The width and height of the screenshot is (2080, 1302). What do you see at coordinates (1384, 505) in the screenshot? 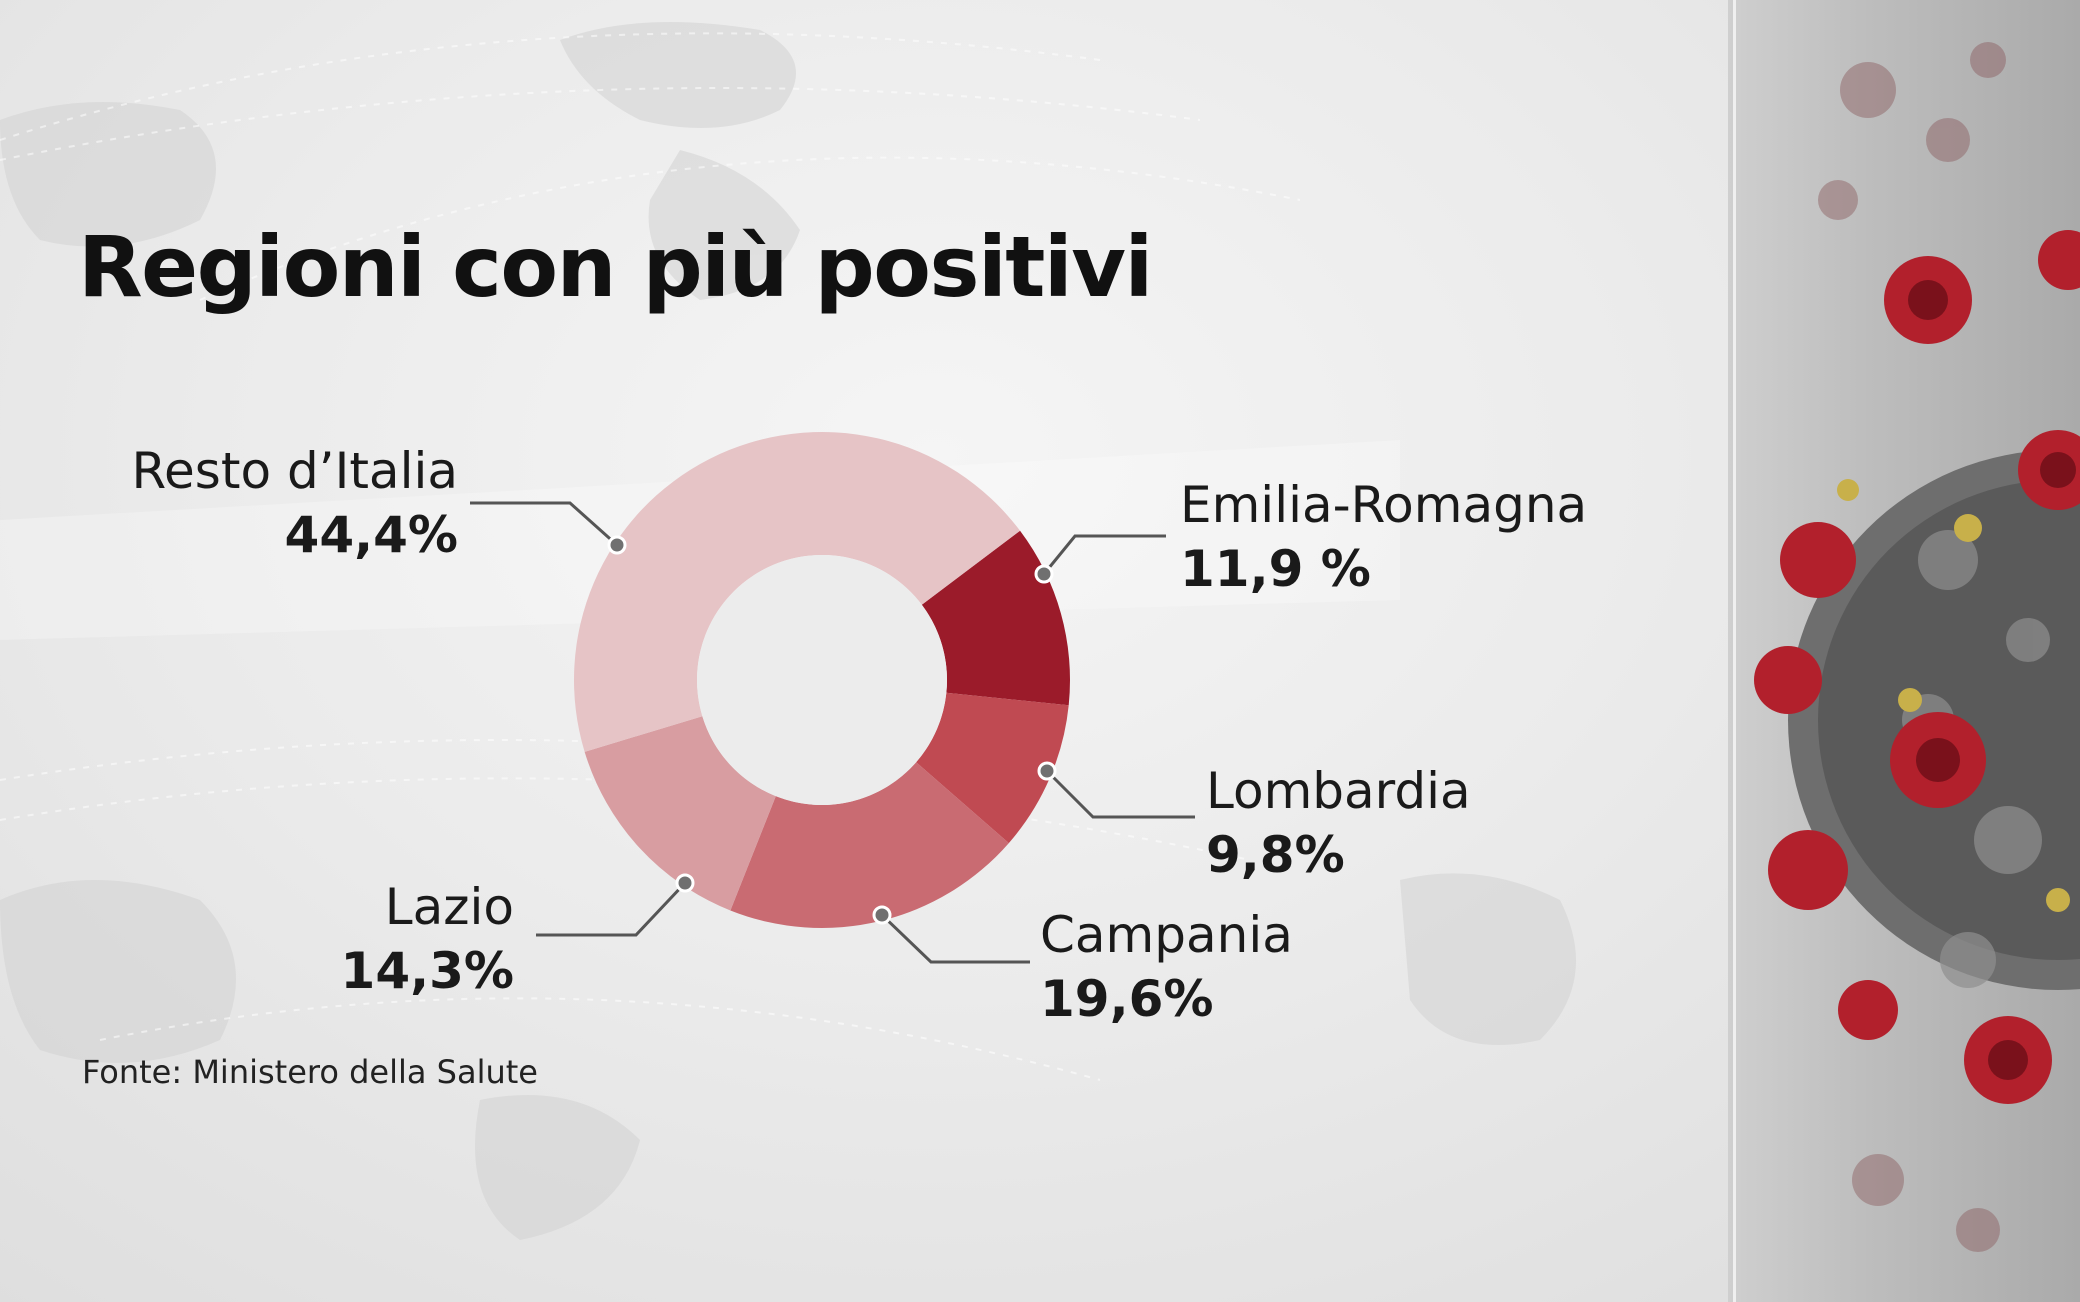
I see `slice-name: Emilia-Romagna` at bounding box center [1384, 505].